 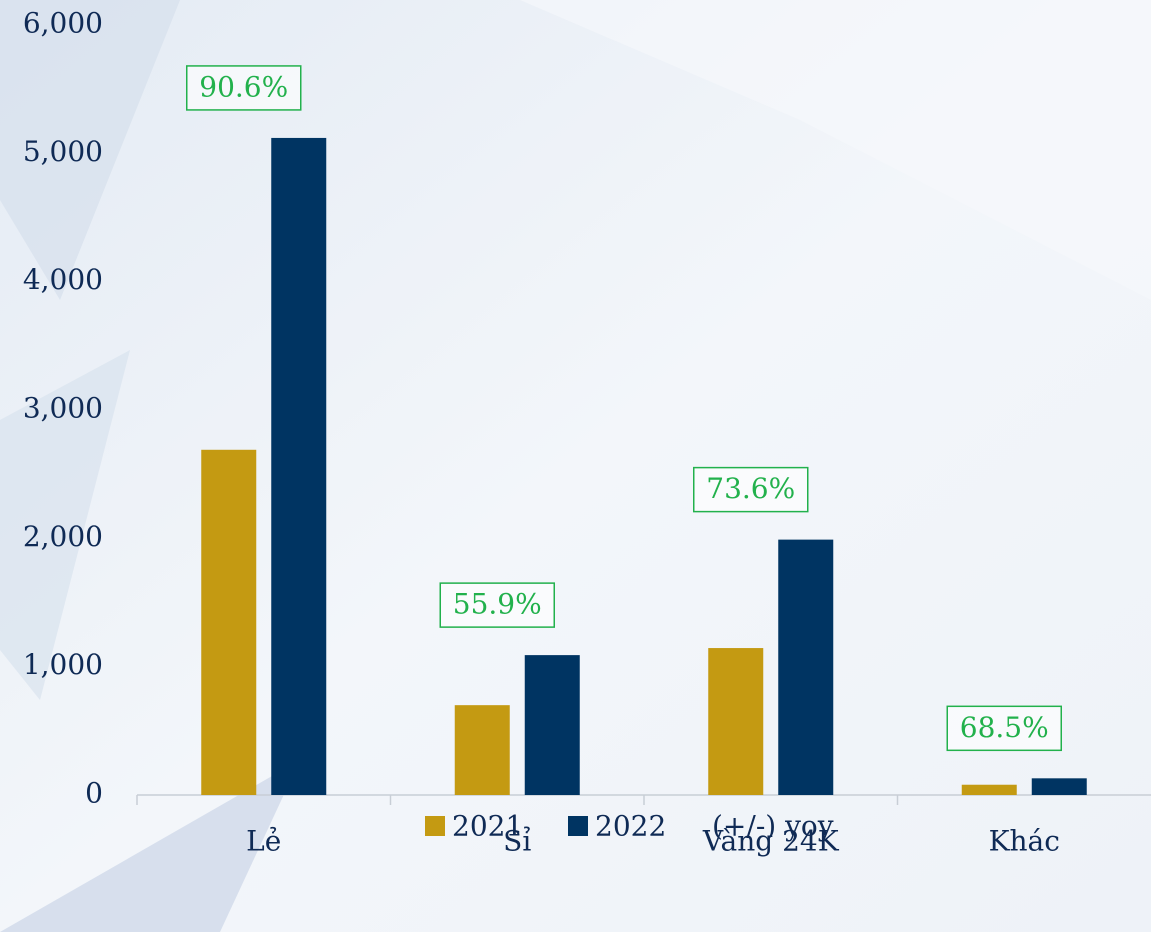 I want to click on y-tick-label: 4,000, so click(x=63, y=279).